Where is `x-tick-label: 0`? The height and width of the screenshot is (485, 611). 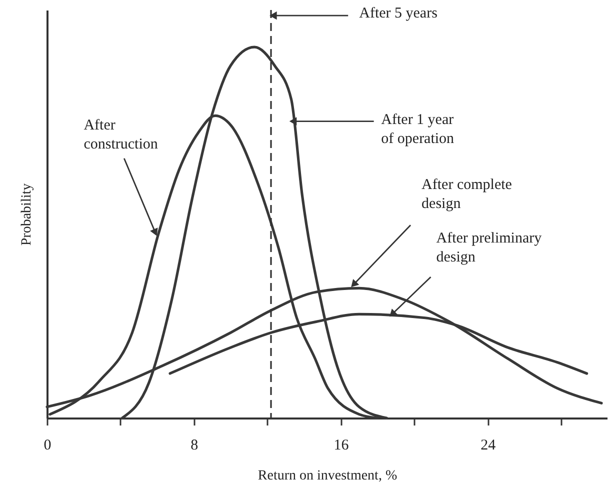
x-tick-label: 0 is located at coordinates (48, 446).